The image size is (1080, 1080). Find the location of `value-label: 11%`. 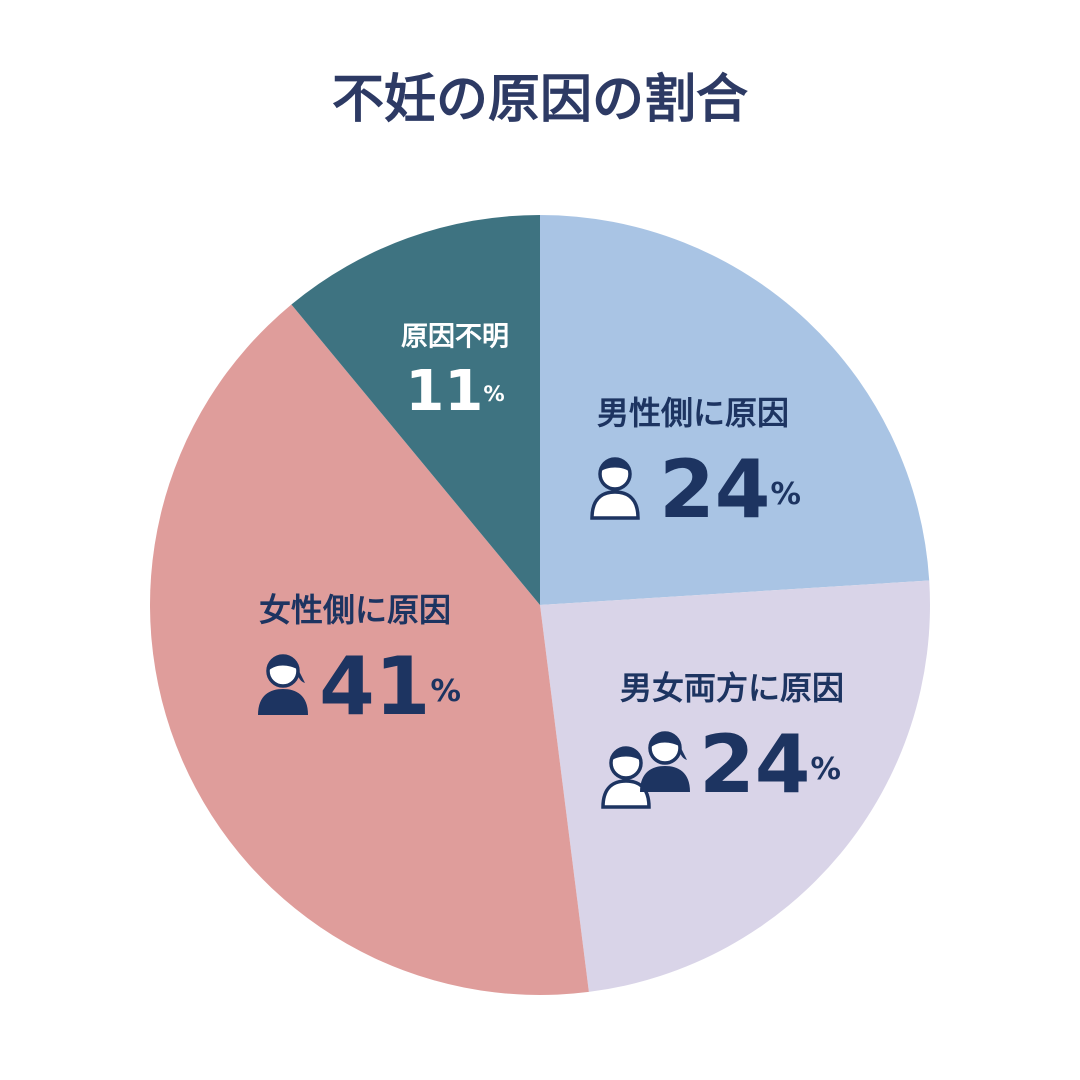

value-label: 11% is located at coordinates (454, 391).